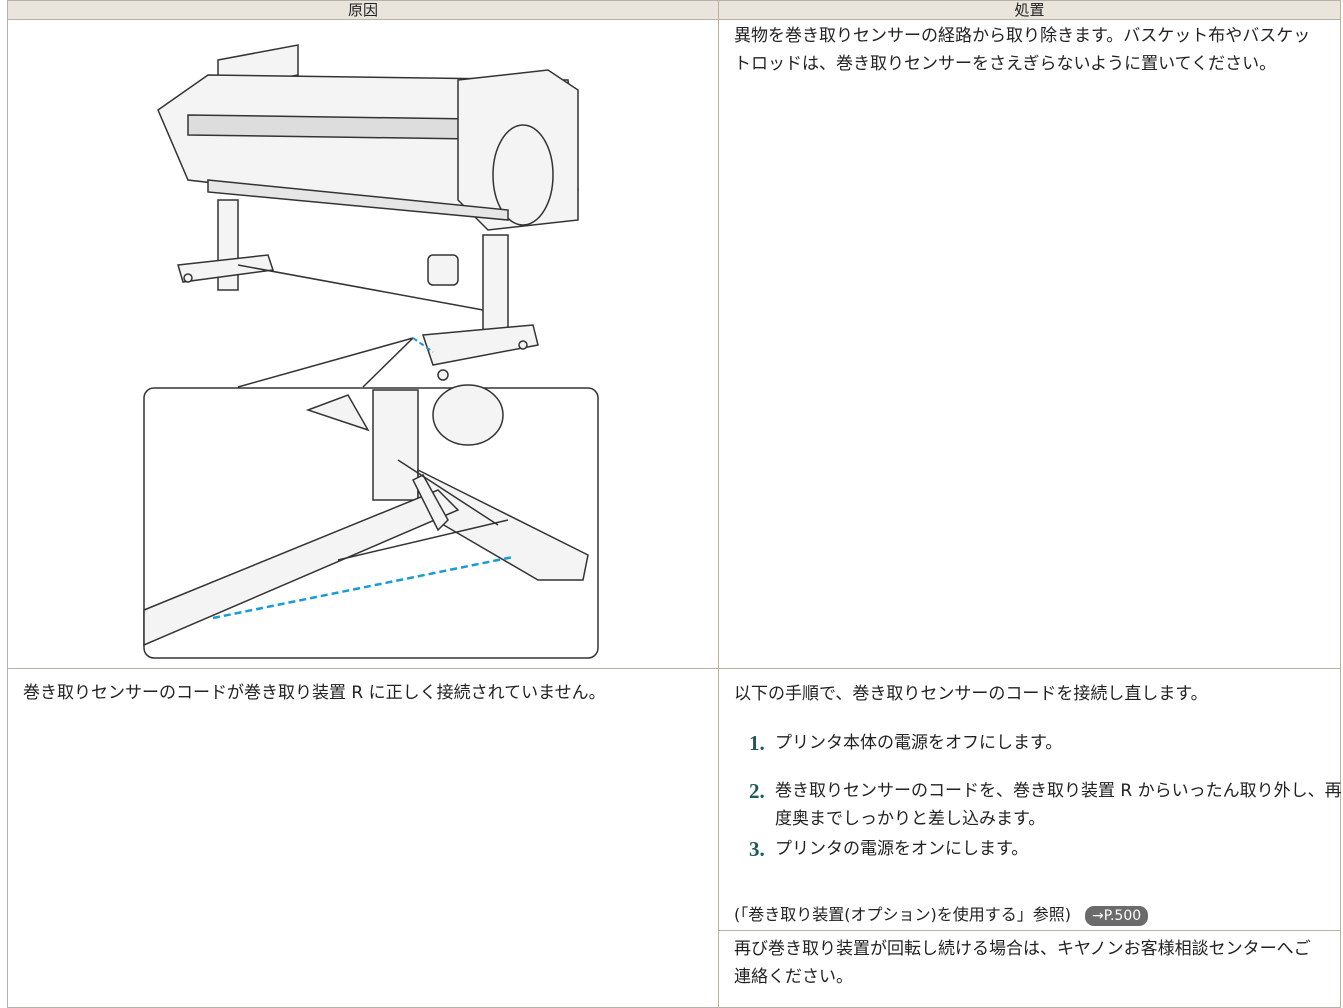 The height and width of the screenshot is (1008, 1343). I want to click on reference: (「巻き取り装置(オプション)を使用する」参照) →P.500, so click(941, 915).